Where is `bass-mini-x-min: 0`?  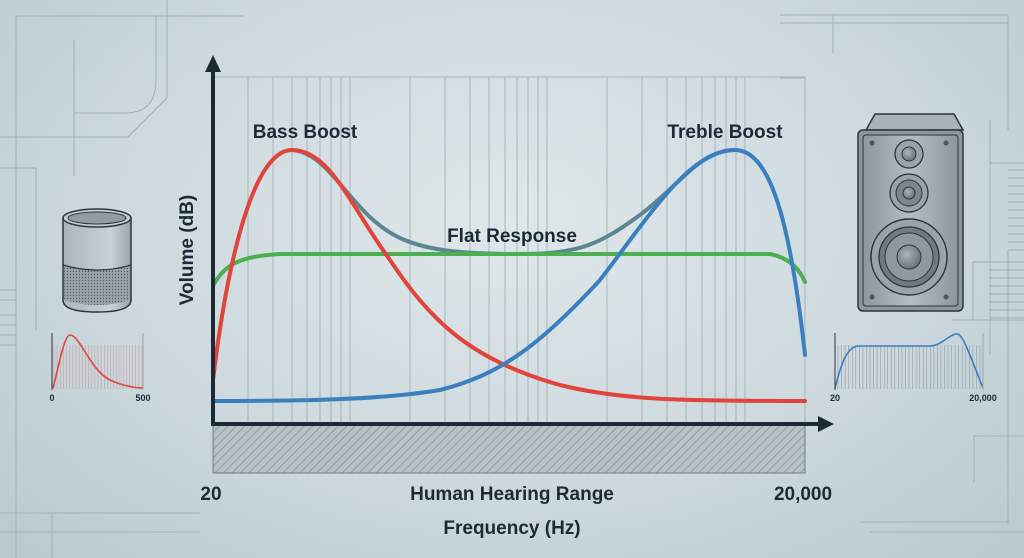
bass-mini-x-min: 0 is located at coordinates (51, 398).